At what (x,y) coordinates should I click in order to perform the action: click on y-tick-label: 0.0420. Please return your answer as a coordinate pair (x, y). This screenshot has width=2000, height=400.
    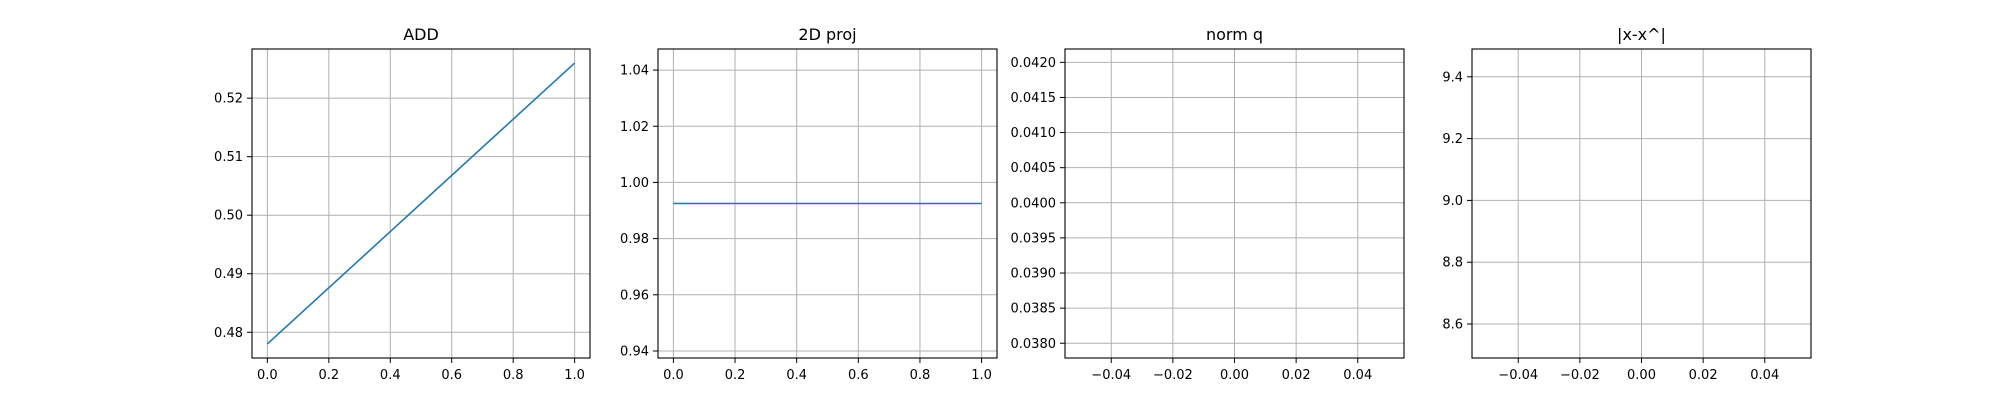
    Looking at the image, I should click on (1034, 63).